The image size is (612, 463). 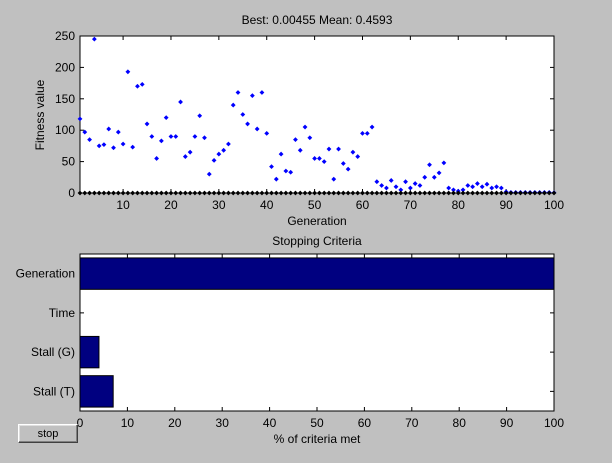 What do you see at coordinates (460, 423) in the screenshot?
I see `criteria-x-tick-label: 80` at bounding box center [460, 423].